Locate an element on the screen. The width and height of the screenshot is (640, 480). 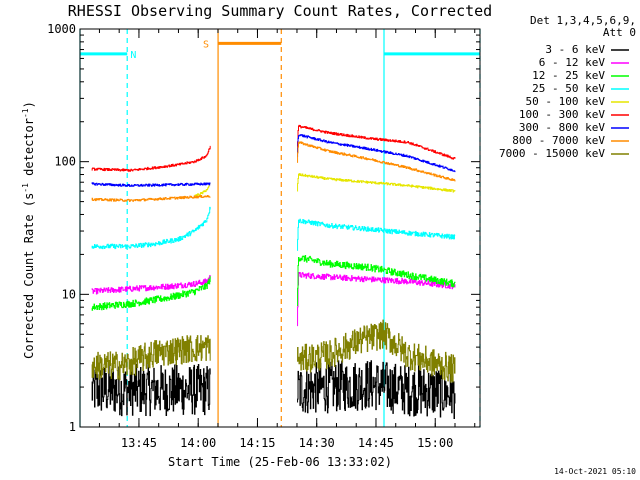
legend-label-4: 25 - 50 keV is located at coordinates (568, 88).